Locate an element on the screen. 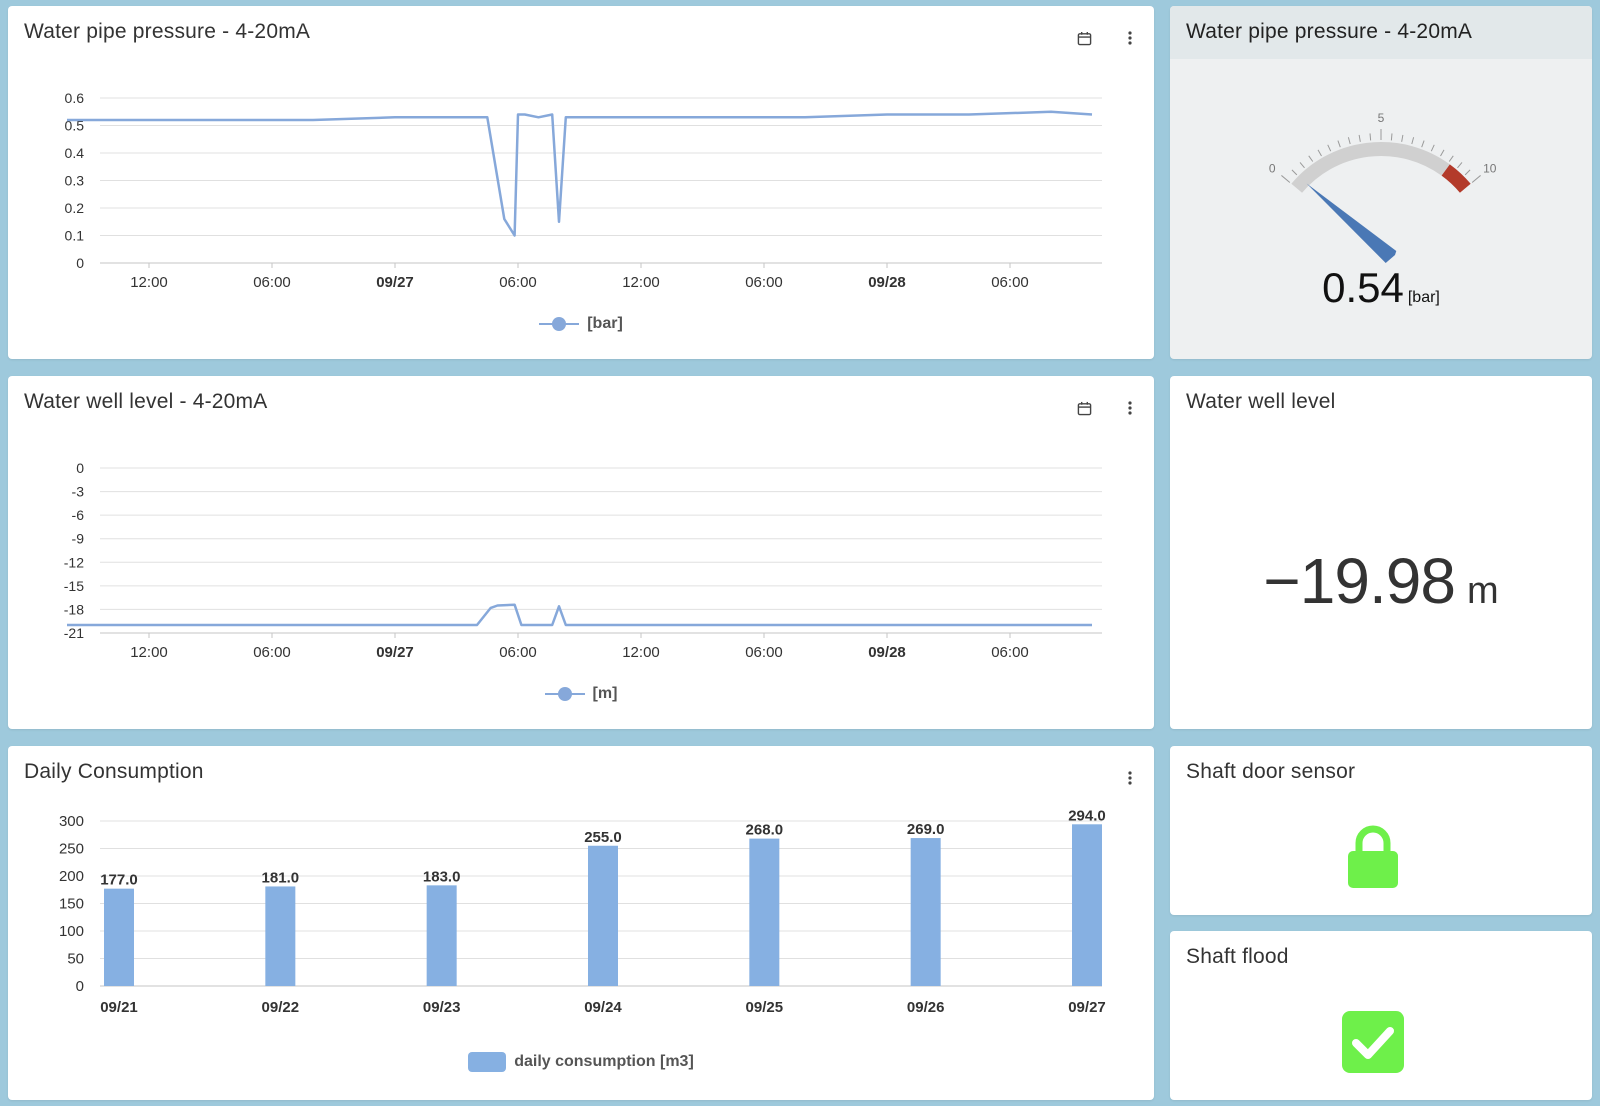 Image resolution: width=1600 pixels, height=1106 pixels. bar-data-label: 177.0 is located at coordinates (119, 880).